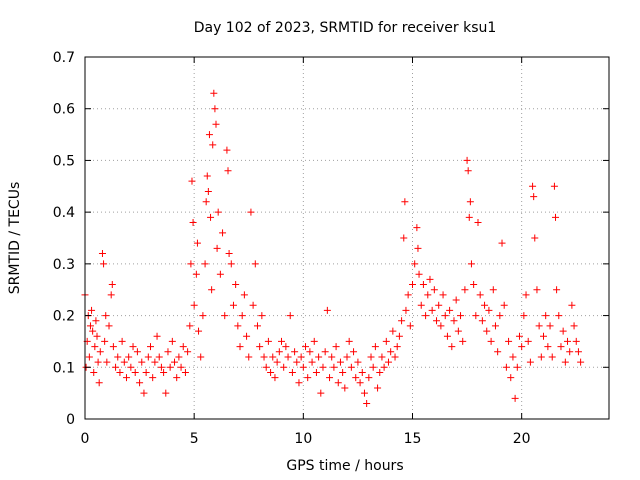 The width and height of the screenshot is (640, 480). I want to click on x-tick-label: 10, so click(303, 439).